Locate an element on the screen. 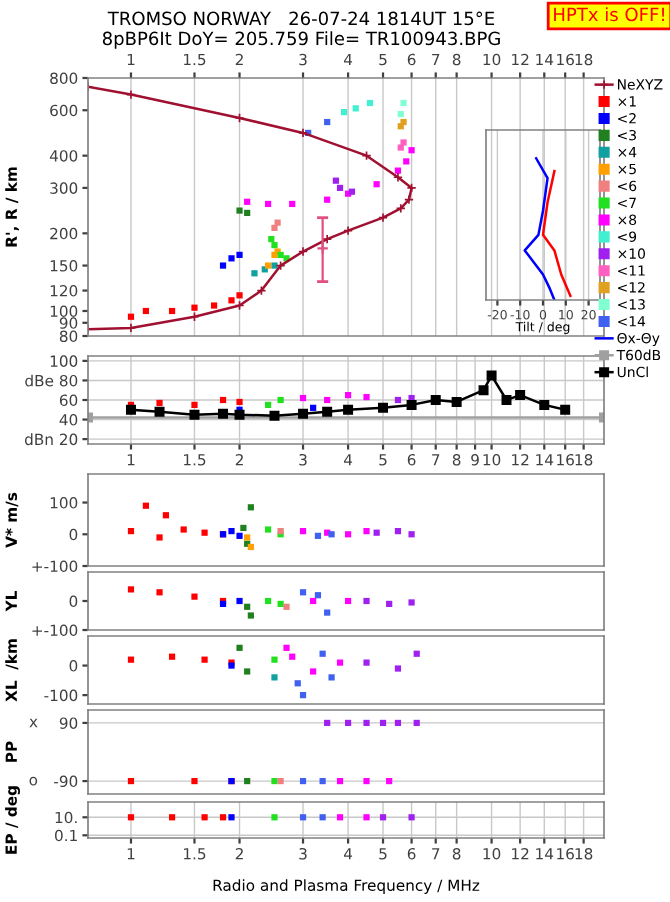  text: HPTx is OFF! is located at coordinates (609, 14).